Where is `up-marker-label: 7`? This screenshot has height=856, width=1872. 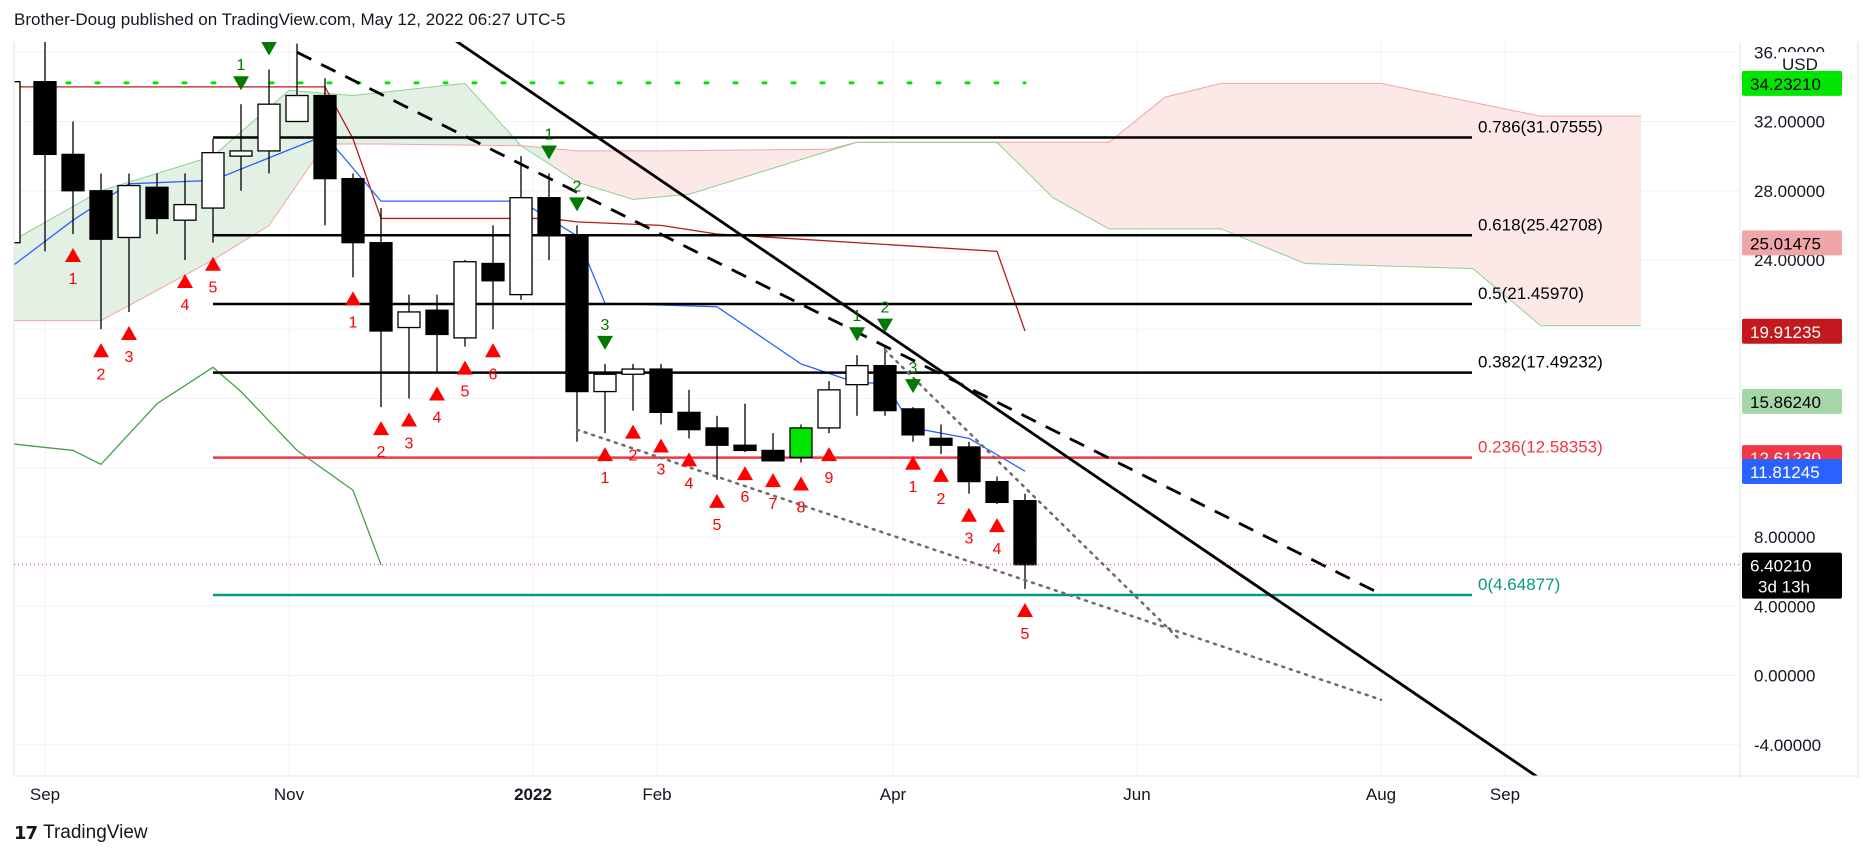 up-marker-label: 7 is located at coordinates (773, 504).